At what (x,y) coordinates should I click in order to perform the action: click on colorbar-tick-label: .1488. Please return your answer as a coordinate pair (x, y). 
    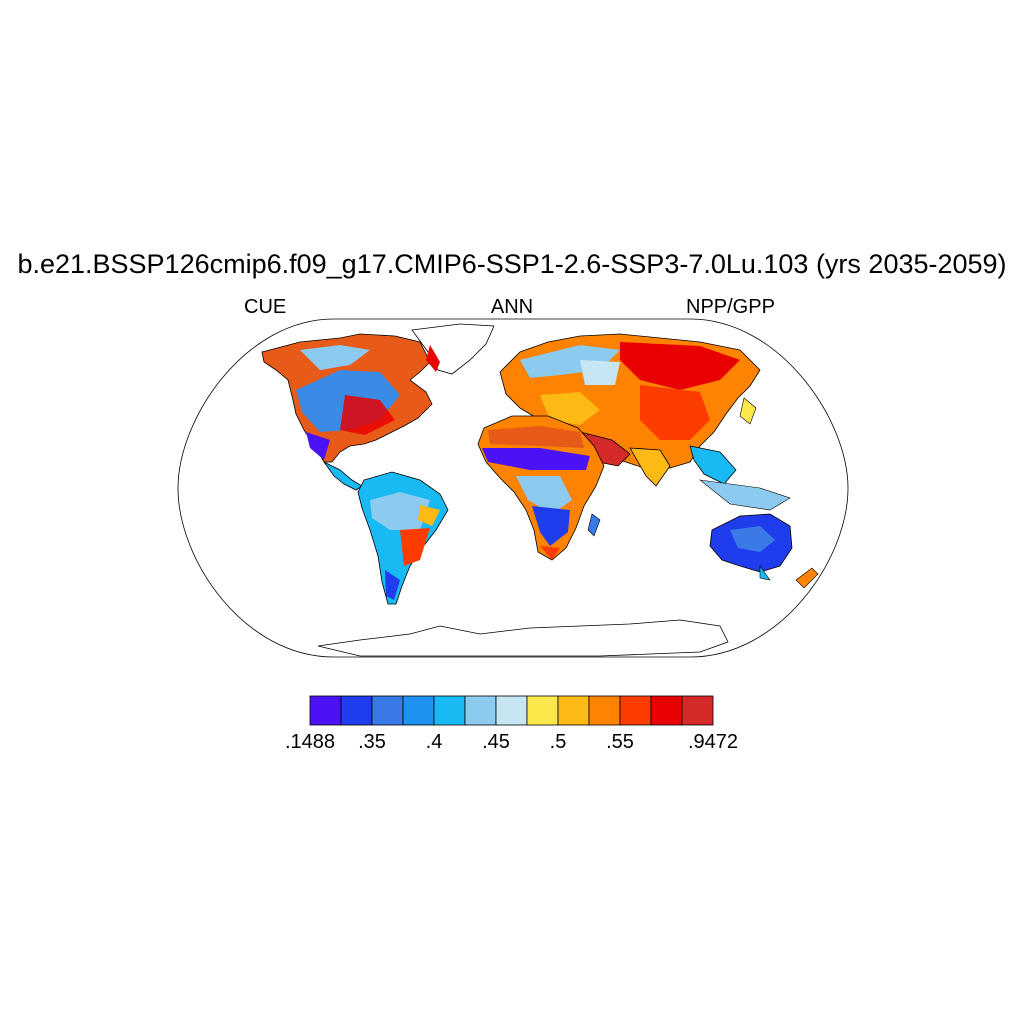
    Looking at the image, I should click on (310, 742).